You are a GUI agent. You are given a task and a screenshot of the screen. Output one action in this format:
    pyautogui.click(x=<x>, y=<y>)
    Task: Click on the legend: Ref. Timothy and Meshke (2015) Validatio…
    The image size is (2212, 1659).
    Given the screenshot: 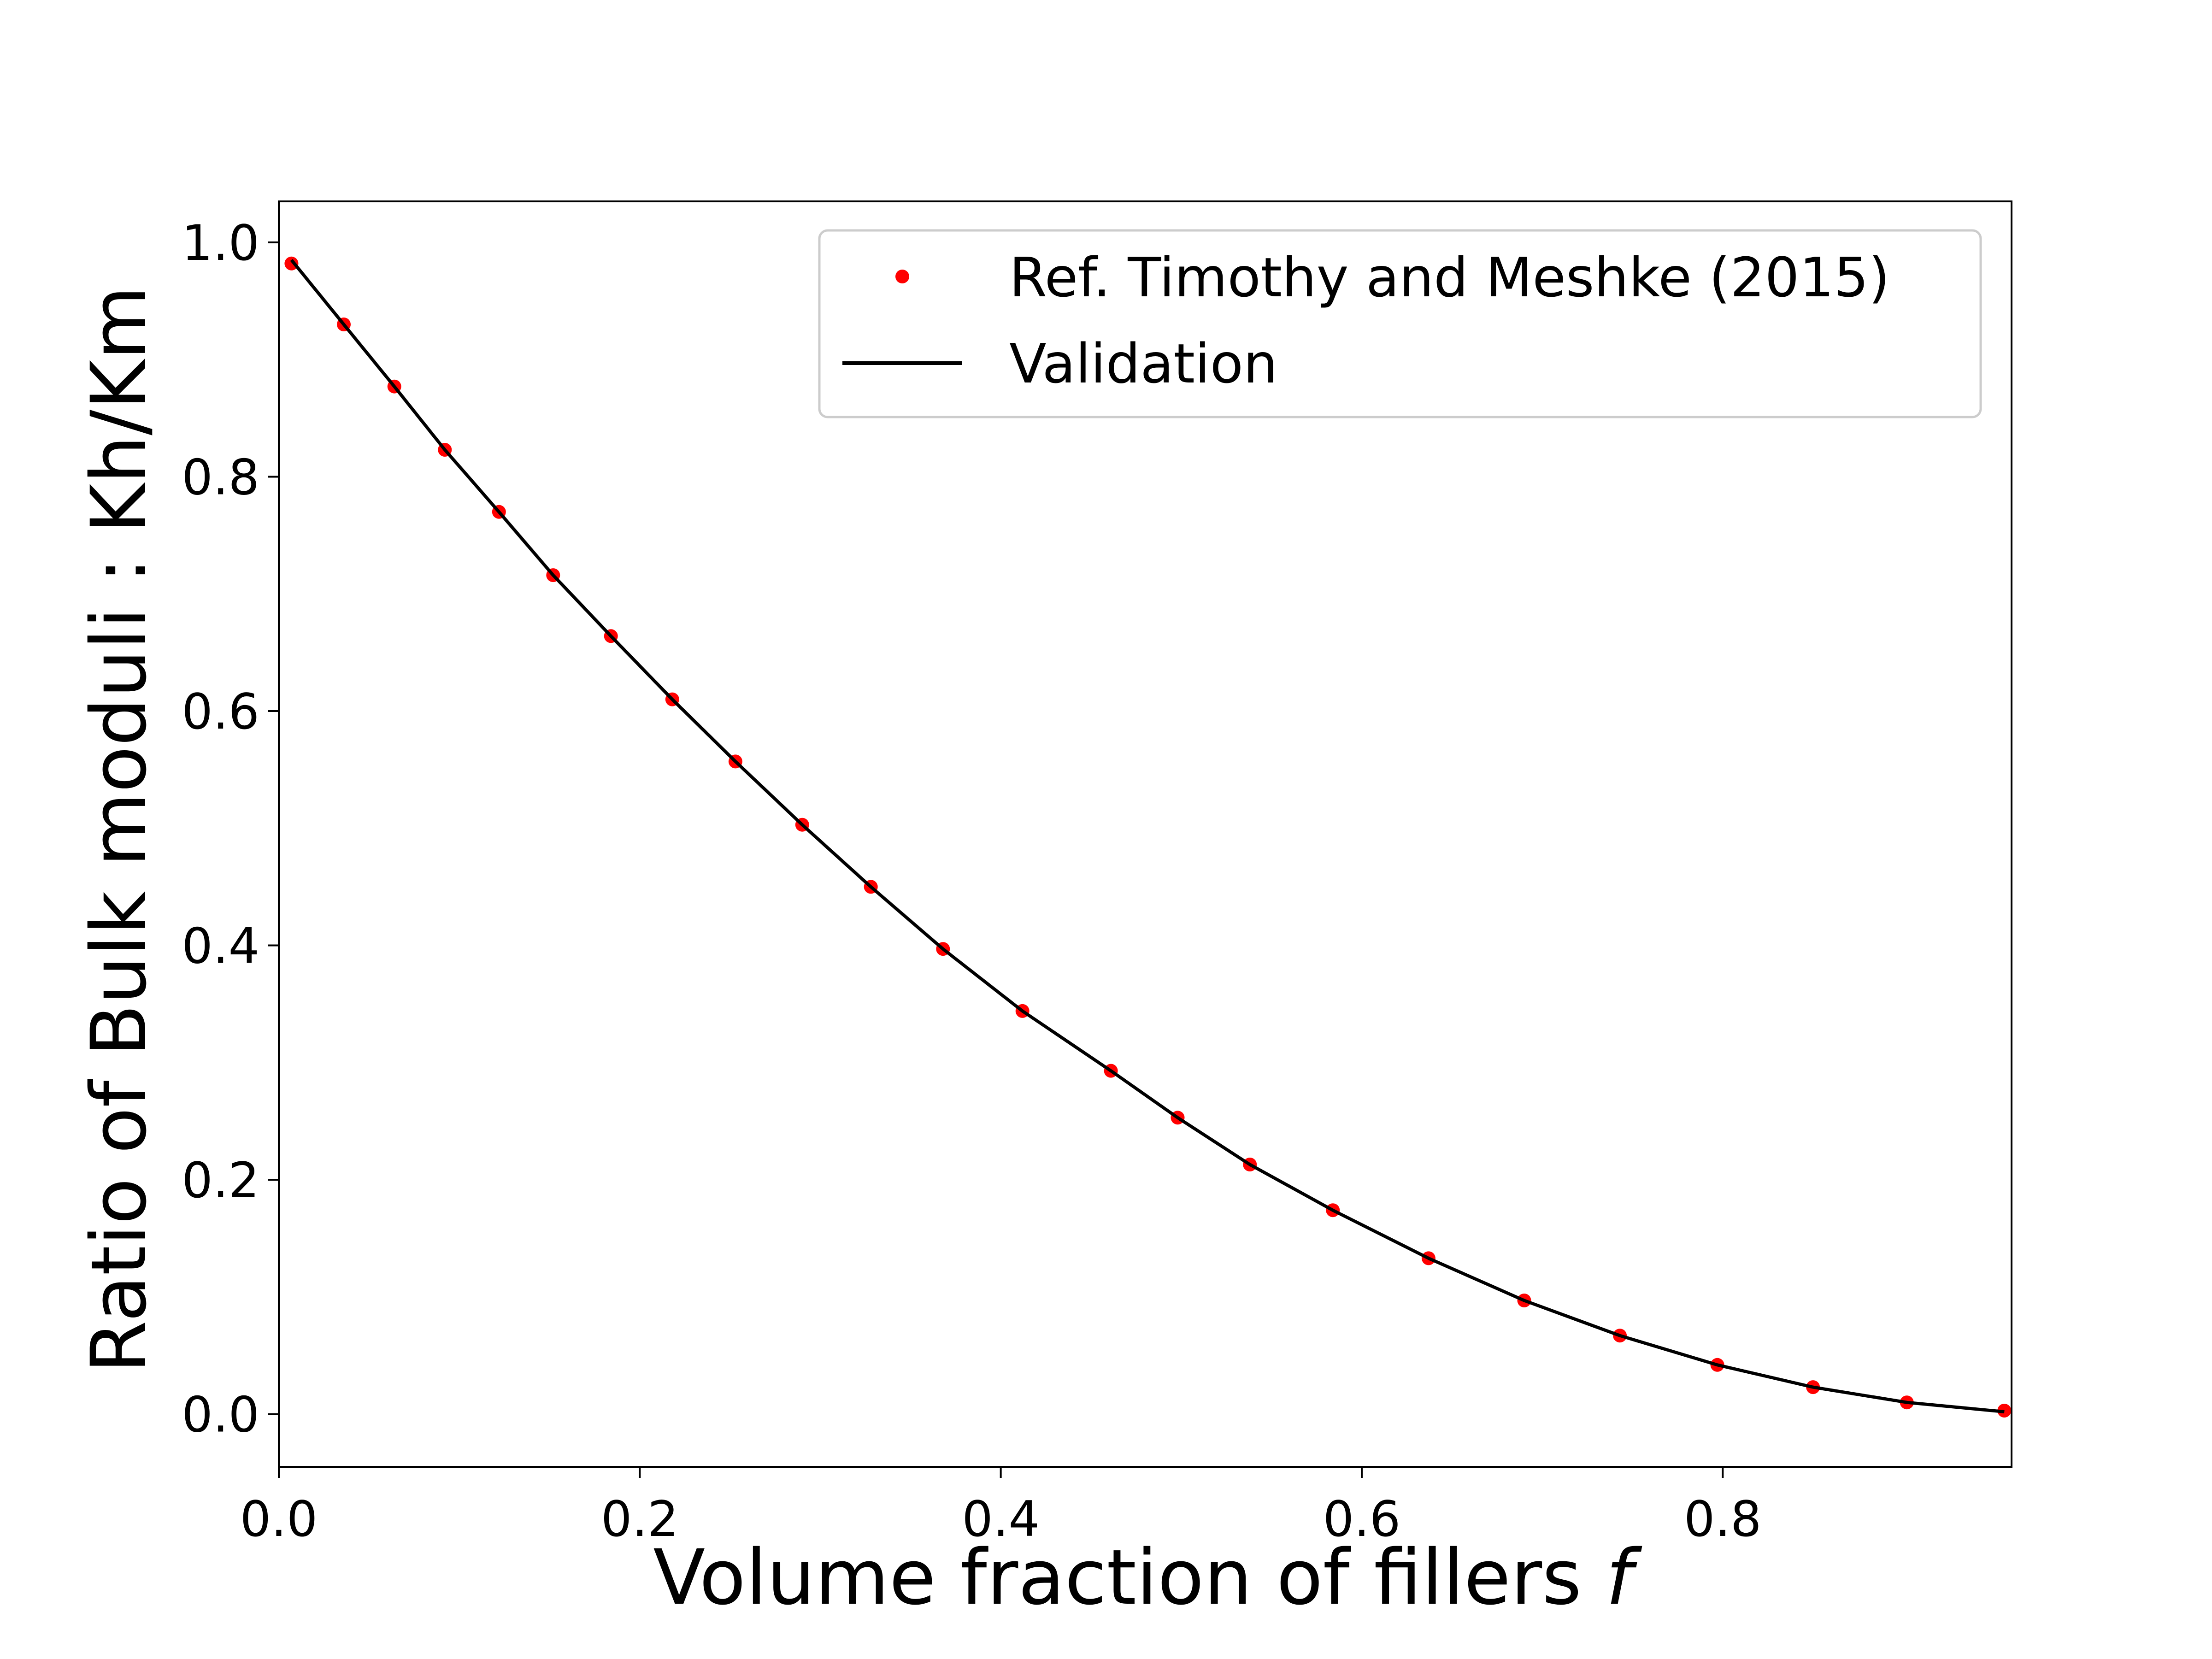 What is the action you would take?
    pyautogui.click(x=1400, y=323)
    